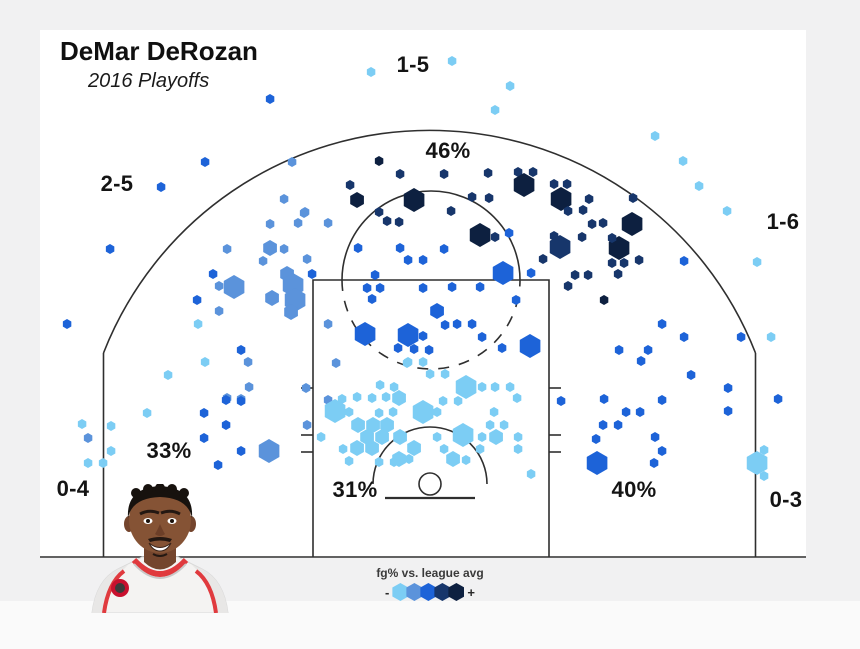  Describe the element at coordinates (160, 548) in the screenshot. I see `player-photo` at that location.